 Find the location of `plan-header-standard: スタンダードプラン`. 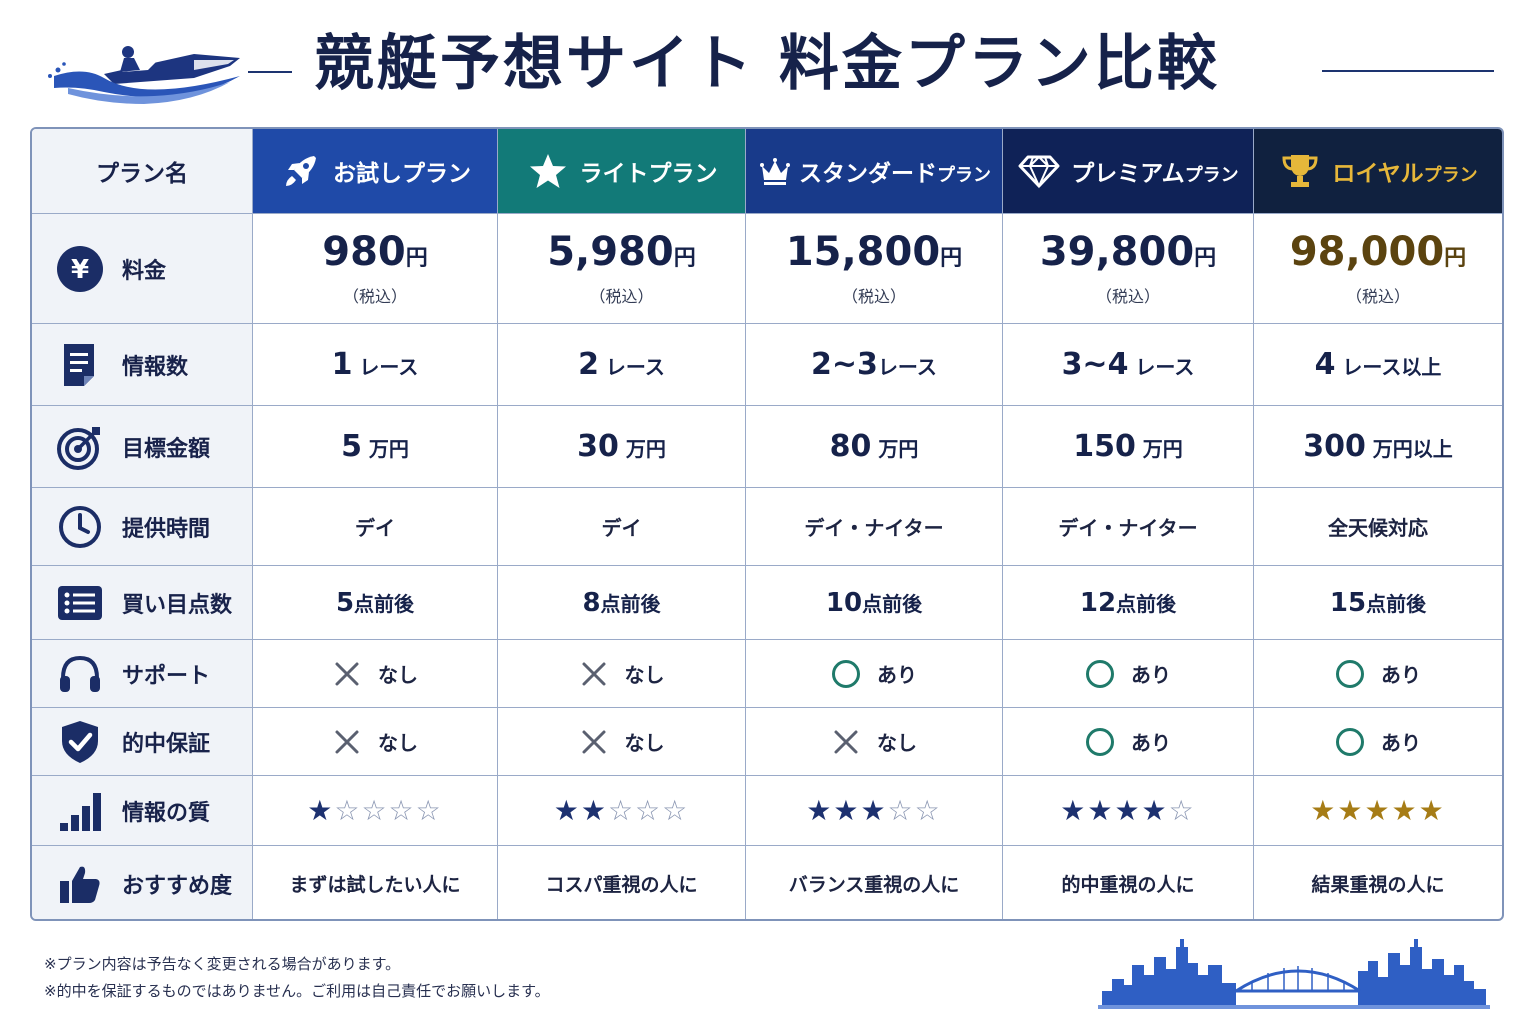

plan-header-standard: スタンダードプラン is located at coordinates (873, 171).